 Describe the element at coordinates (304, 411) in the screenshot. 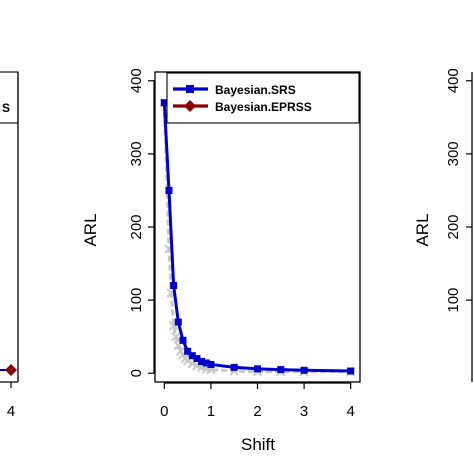

I see `x-tick-label: 3` at that location.